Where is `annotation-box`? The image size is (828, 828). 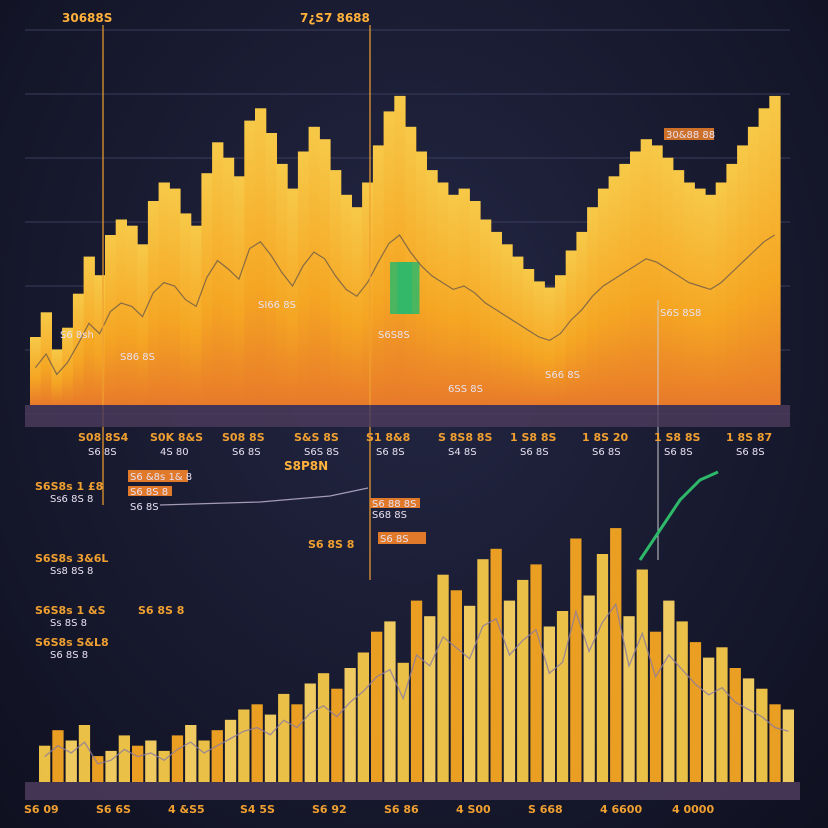 annotation-box is located at coordinates (689, 134).